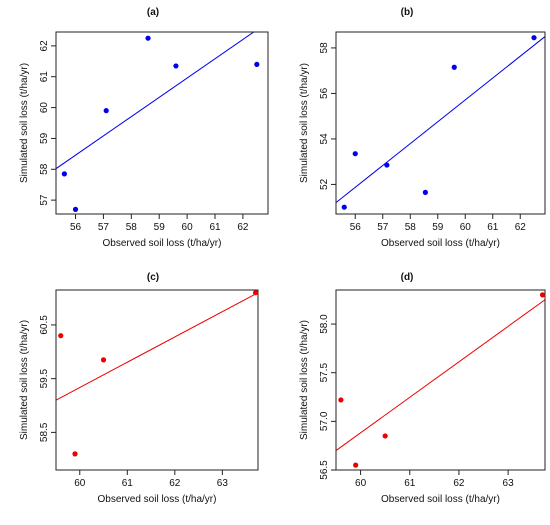 The width and height of the screenshot is (550, 525). I want to click on y-tick-label: 62, so click(44, 46).